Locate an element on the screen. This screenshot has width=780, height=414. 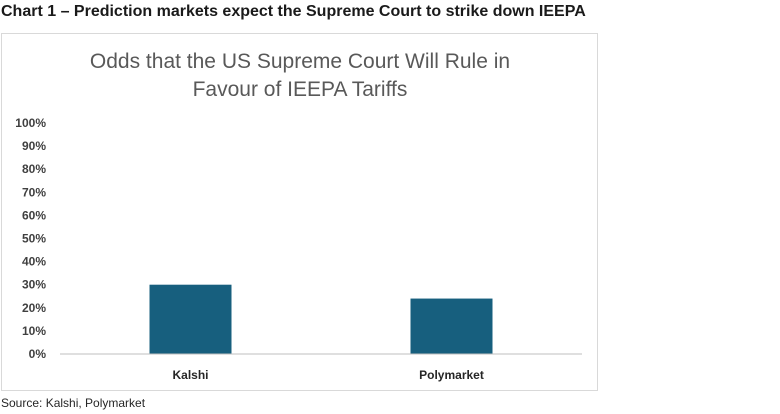
y-tick-label: 20% is located at coordinates (34, 308).